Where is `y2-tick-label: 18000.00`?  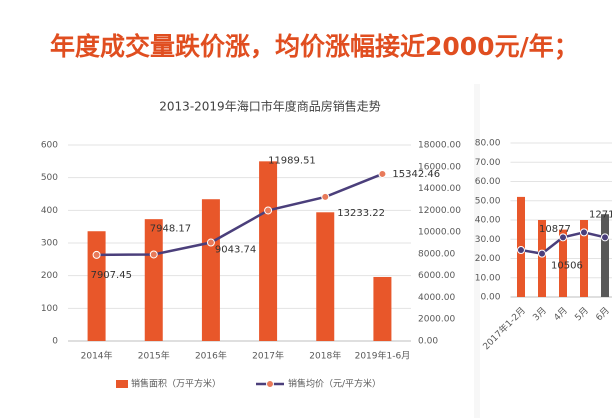 y2-tick-label: 18000.00 is located at coordinates (439, 146).